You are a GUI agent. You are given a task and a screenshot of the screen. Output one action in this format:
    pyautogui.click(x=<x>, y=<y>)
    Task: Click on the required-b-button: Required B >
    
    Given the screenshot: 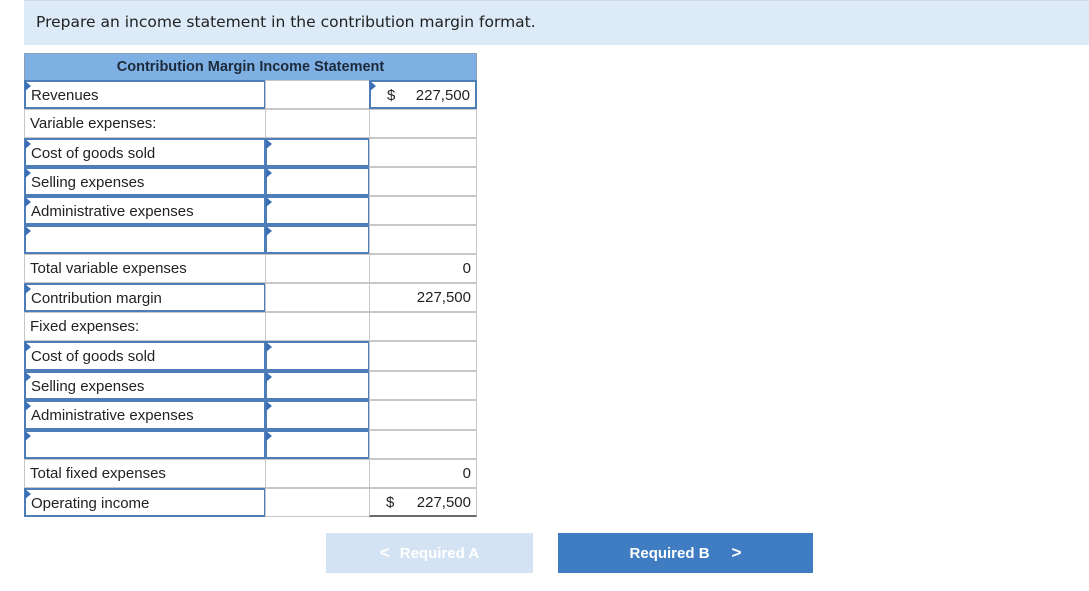 What is the action you would take?
    pyautogui.click(x=685, y=553)
    